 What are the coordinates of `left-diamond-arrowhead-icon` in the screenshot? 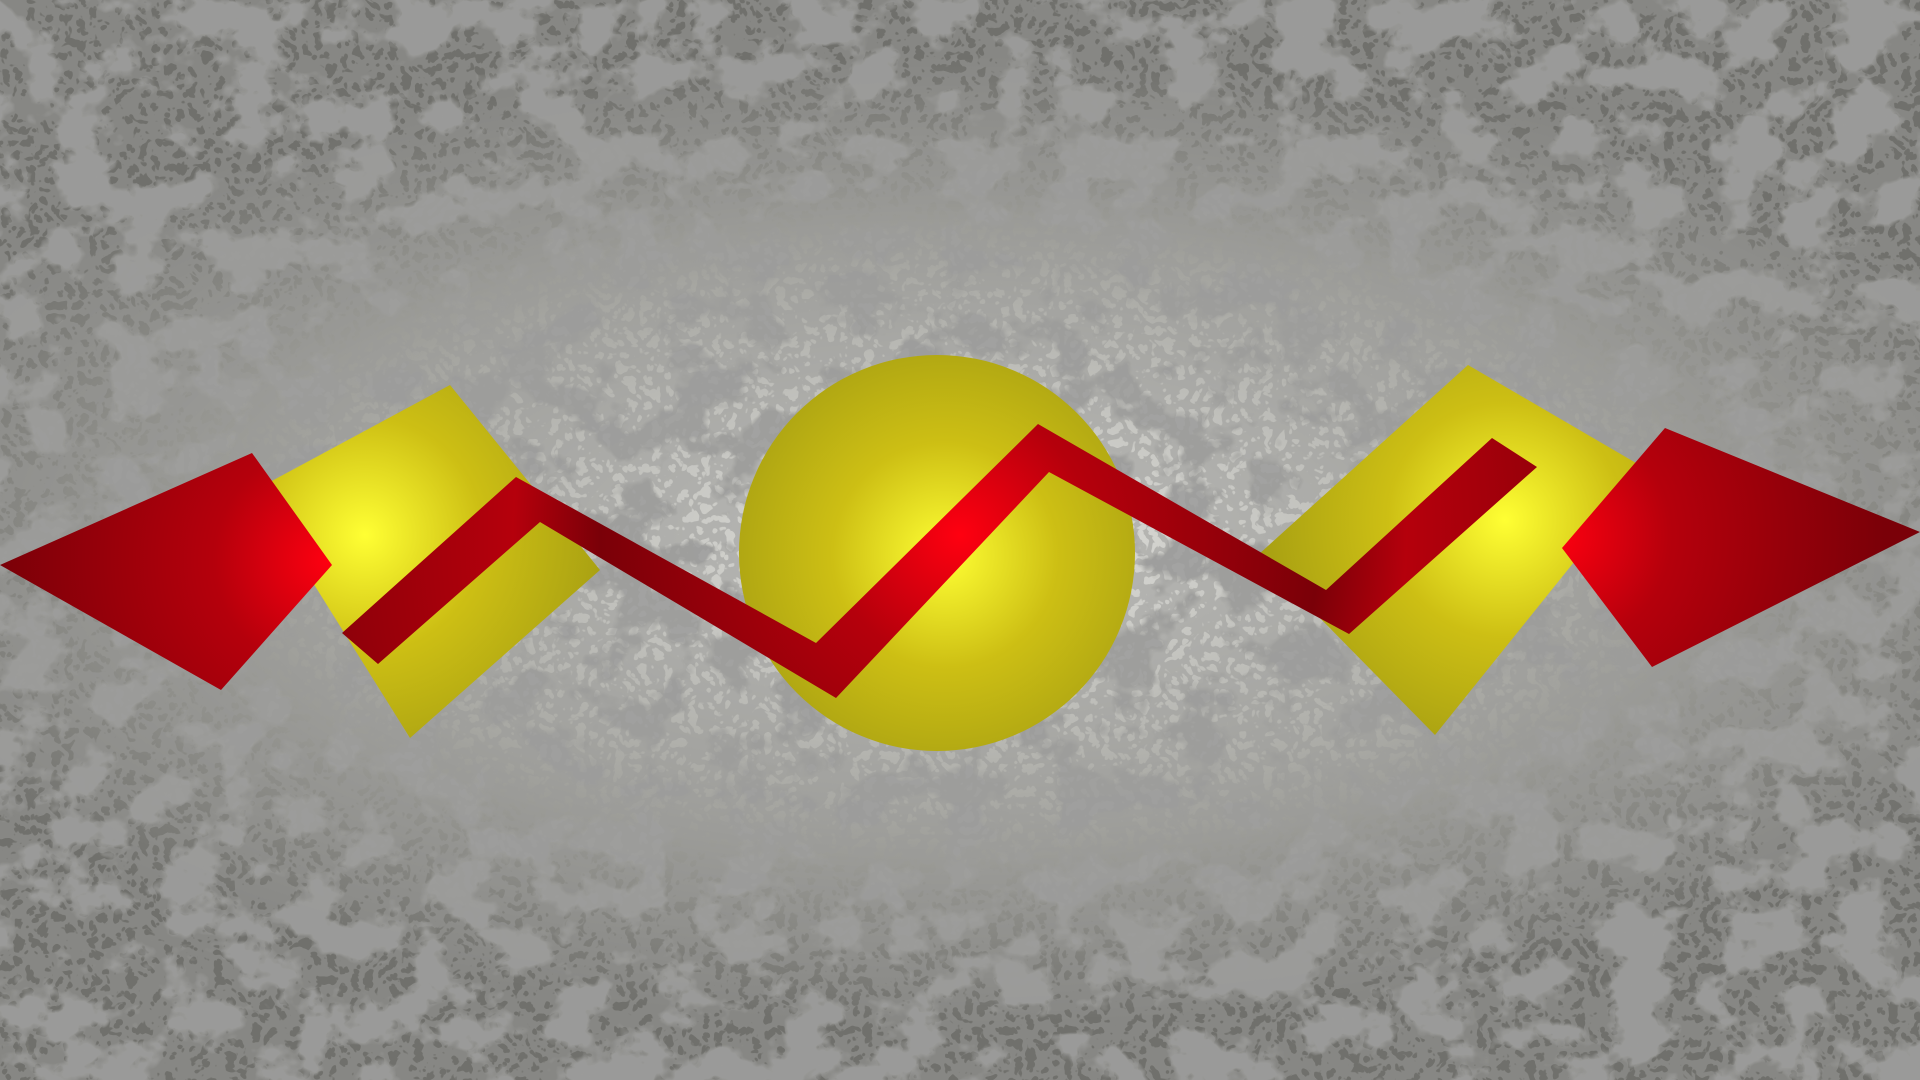 It's located at (166, 571).